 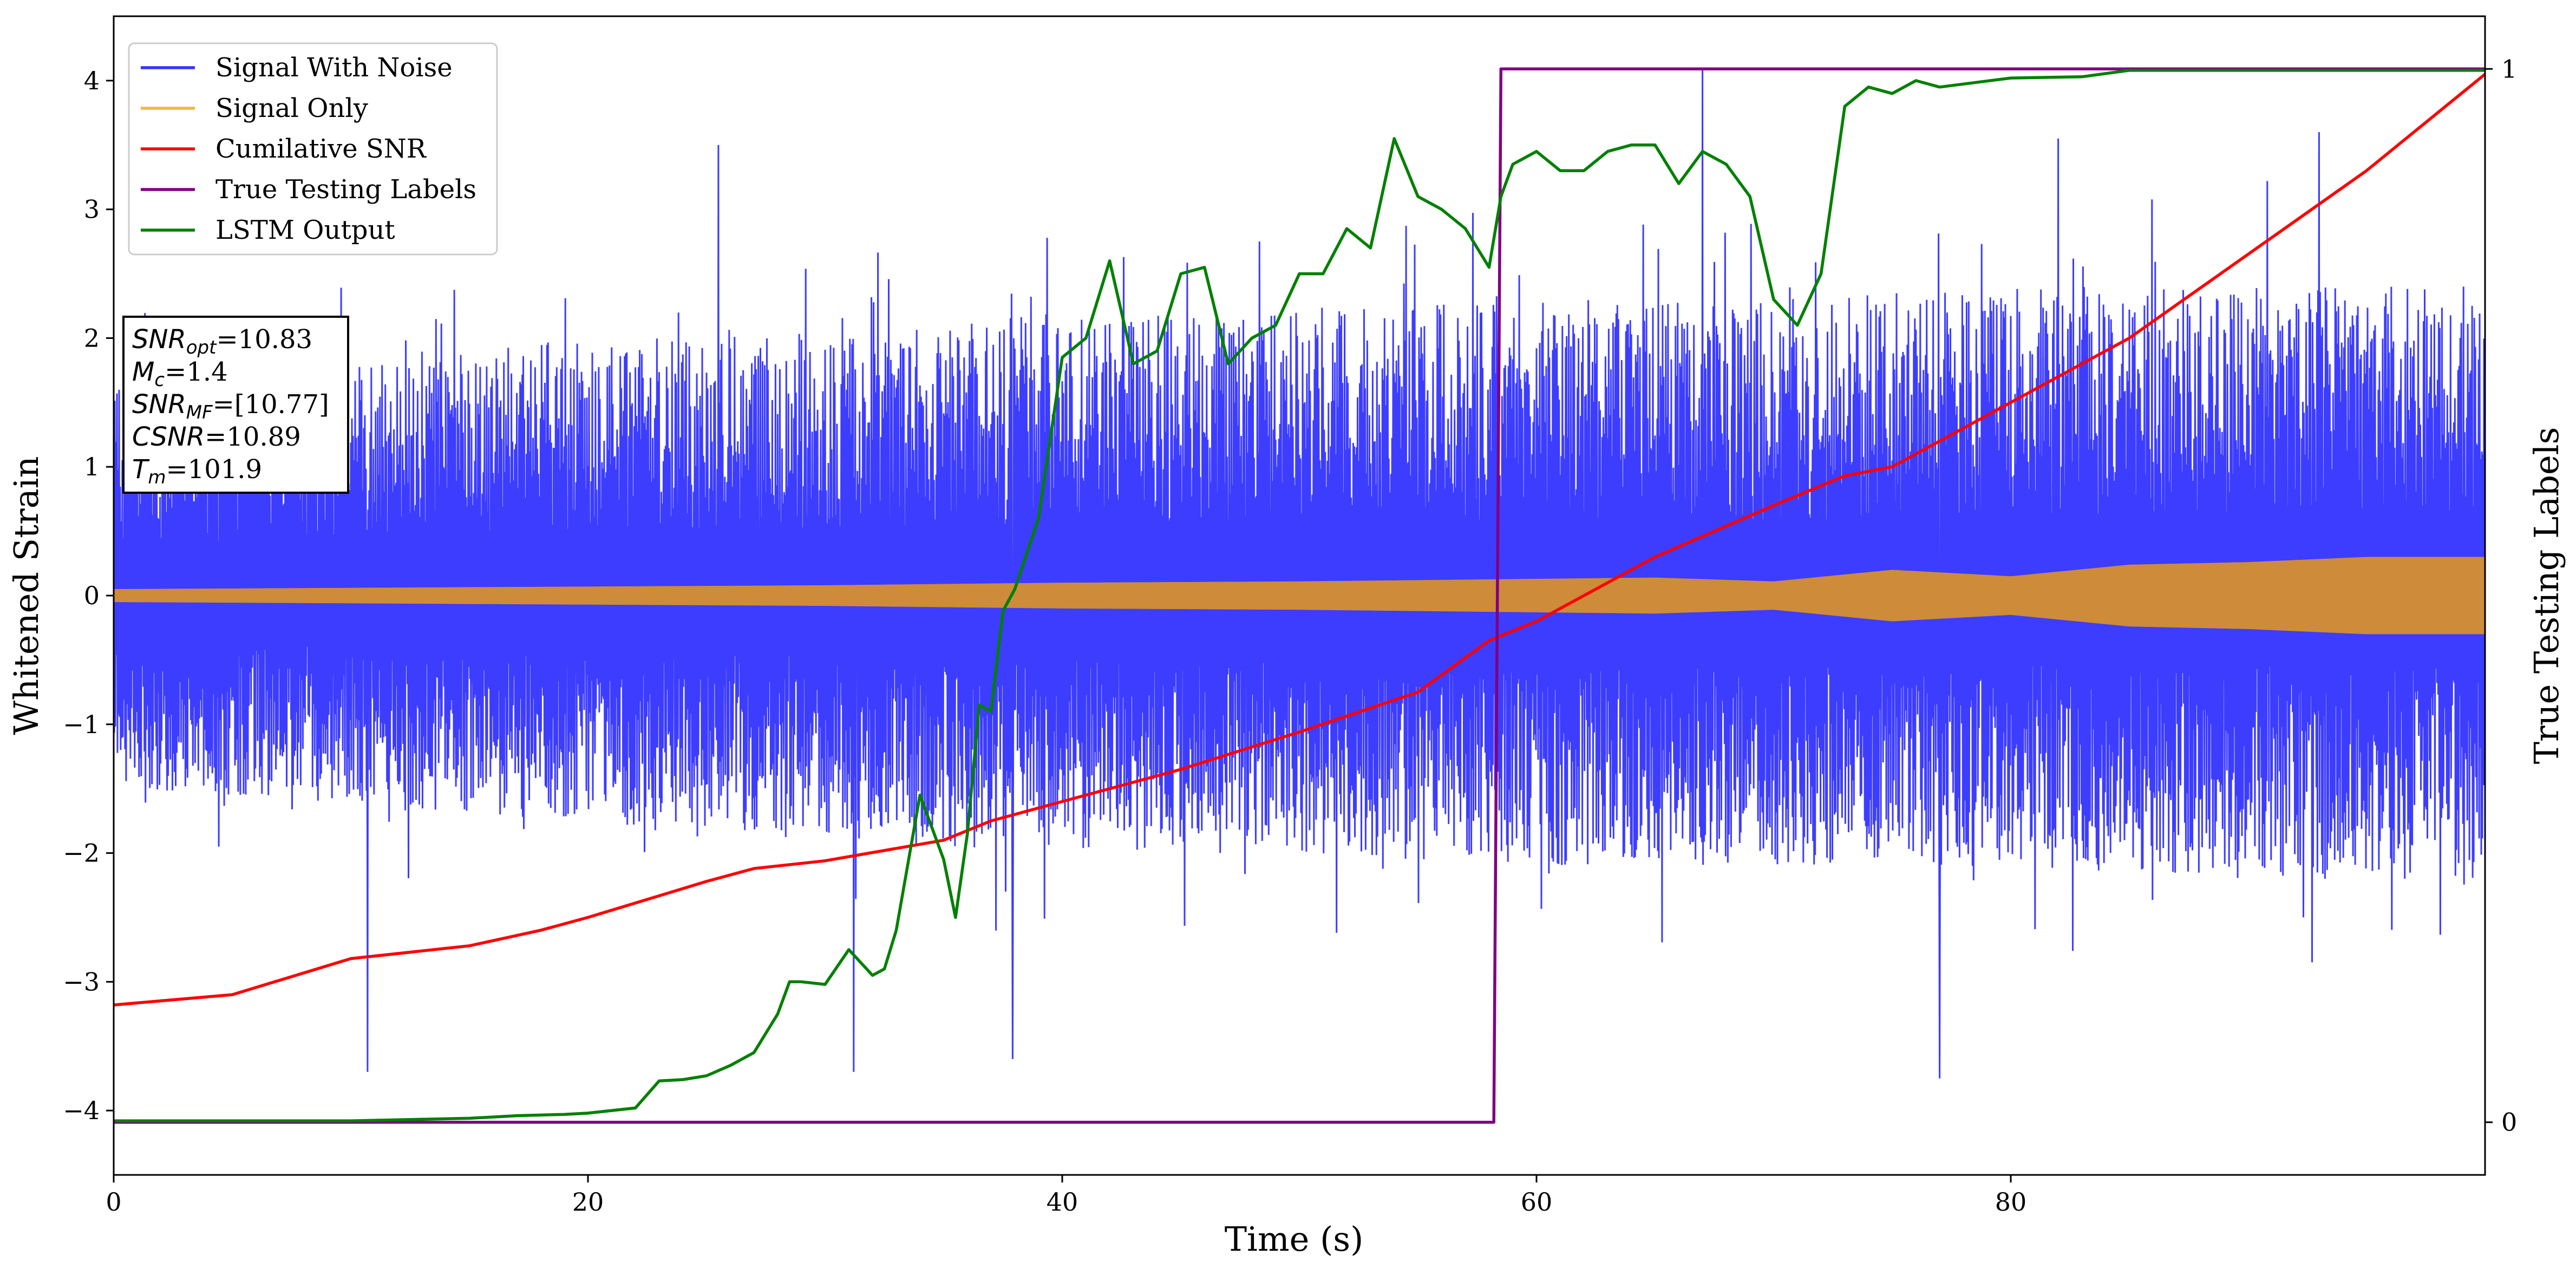 What do you see at coordinates (231, 406) in the screenshot?
I see `annotation-line: SNRMF=[10.77]` at bounding box center [231, 406].